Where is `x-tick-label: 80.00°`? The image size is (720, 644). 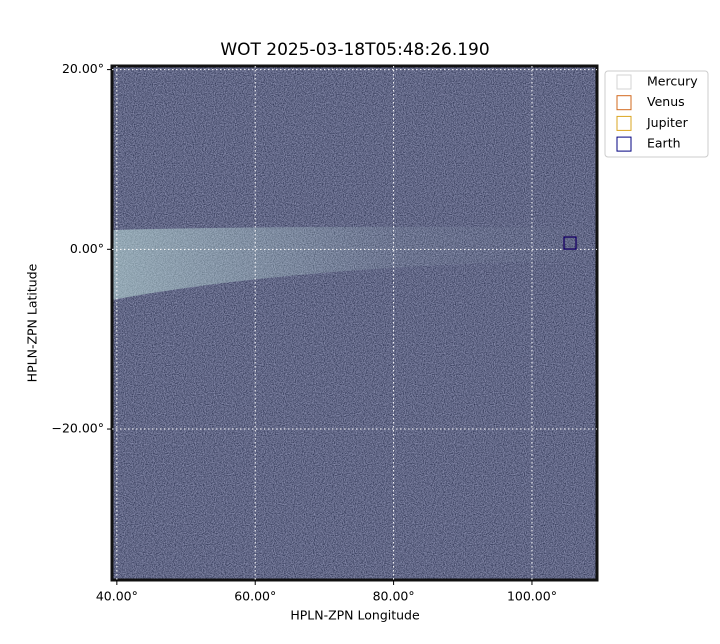 x-tick-label: 80.00° is located at coordinates (394, 596).